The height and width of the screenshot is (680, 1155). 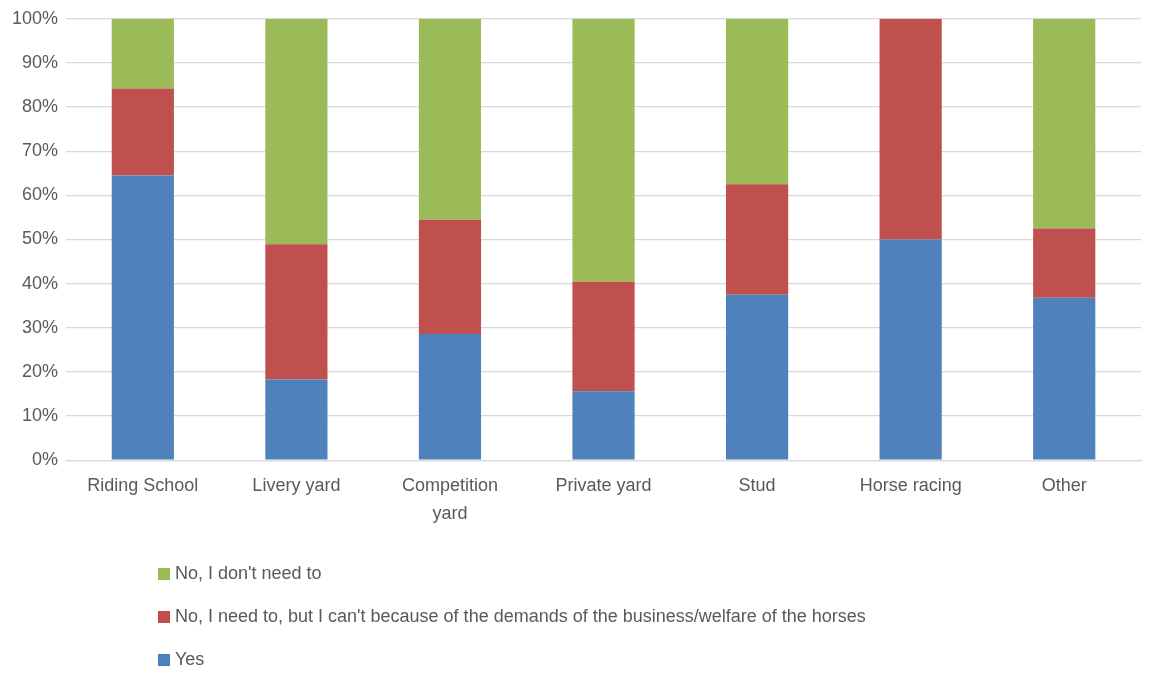 I want to click on y-tick-label: 100%, so click(x=35, y=17).